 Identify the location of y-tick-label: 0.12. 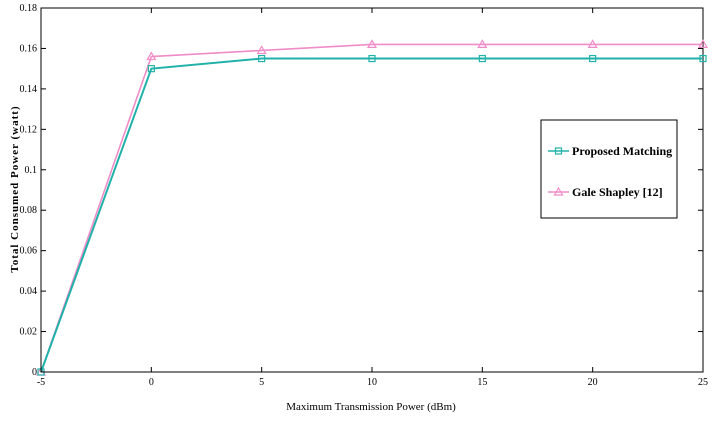
(29, 129).